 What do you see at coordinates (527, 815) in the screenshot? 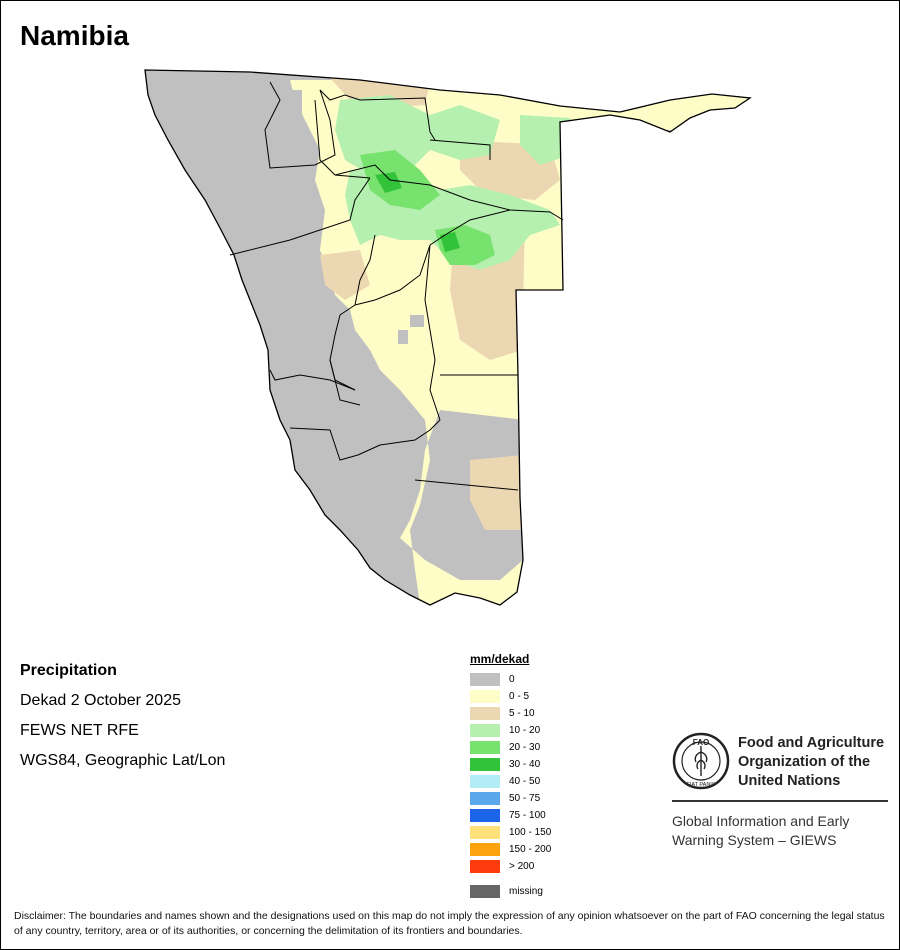
I see `legend-label: 75 - 100` at bounding box center [527, 815].